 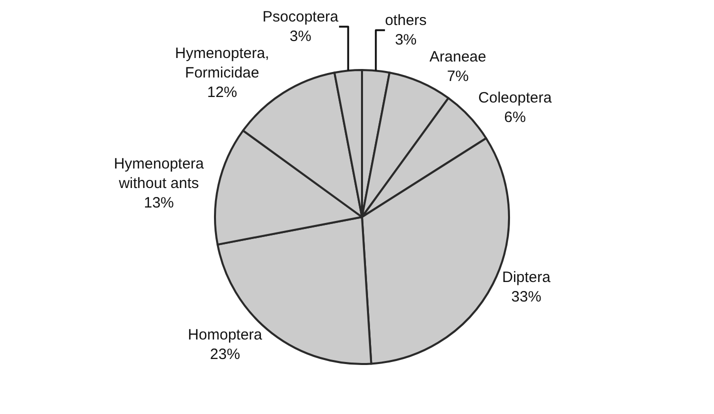 I want to click on slice-label: Diptera, so click(x=527, y=277).